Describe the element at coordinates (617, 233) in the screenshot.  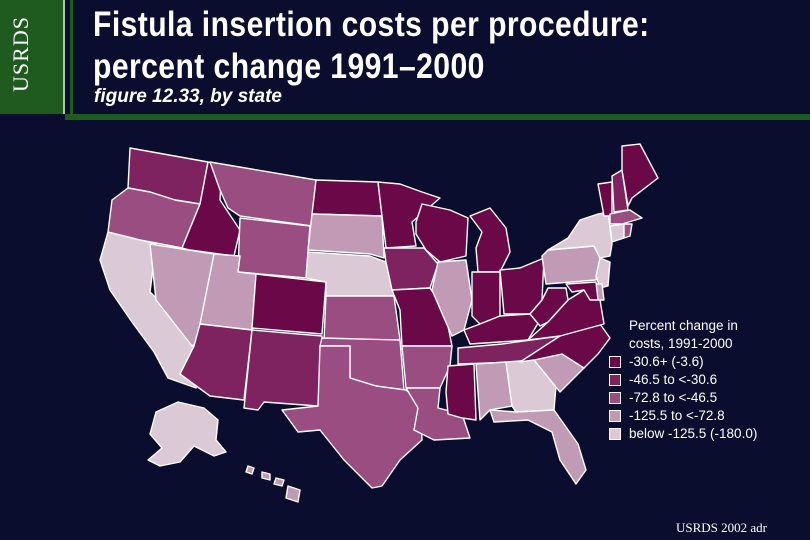
I see `state-CT` at that location.